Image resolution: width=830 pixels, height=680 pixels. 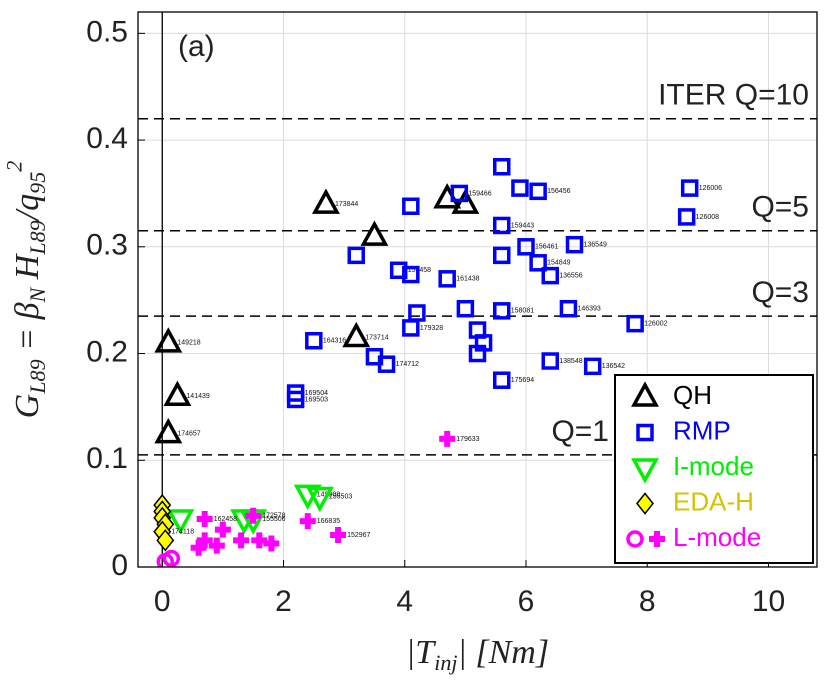 What do you see at coordinates (283, 601) in the screenshot?
I see `x-tick-label: 2` at bounding box center [283, 601].